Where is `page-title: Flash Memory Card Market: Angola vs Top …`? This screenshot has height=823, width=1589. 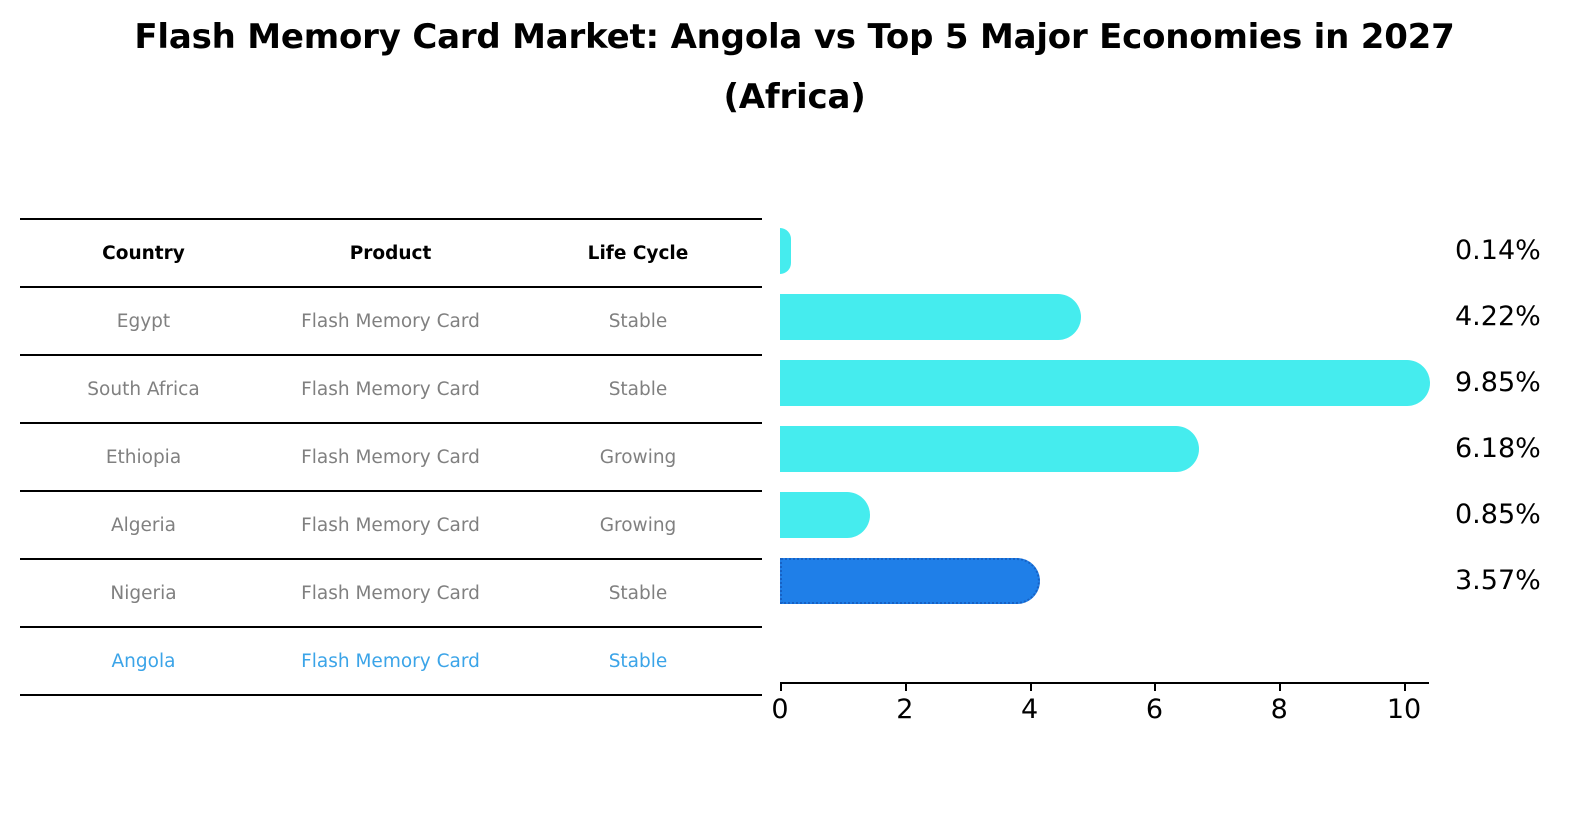
page-title: Flash Memory Card Market: Angola vs Top … is located at coordinates (794, 67).